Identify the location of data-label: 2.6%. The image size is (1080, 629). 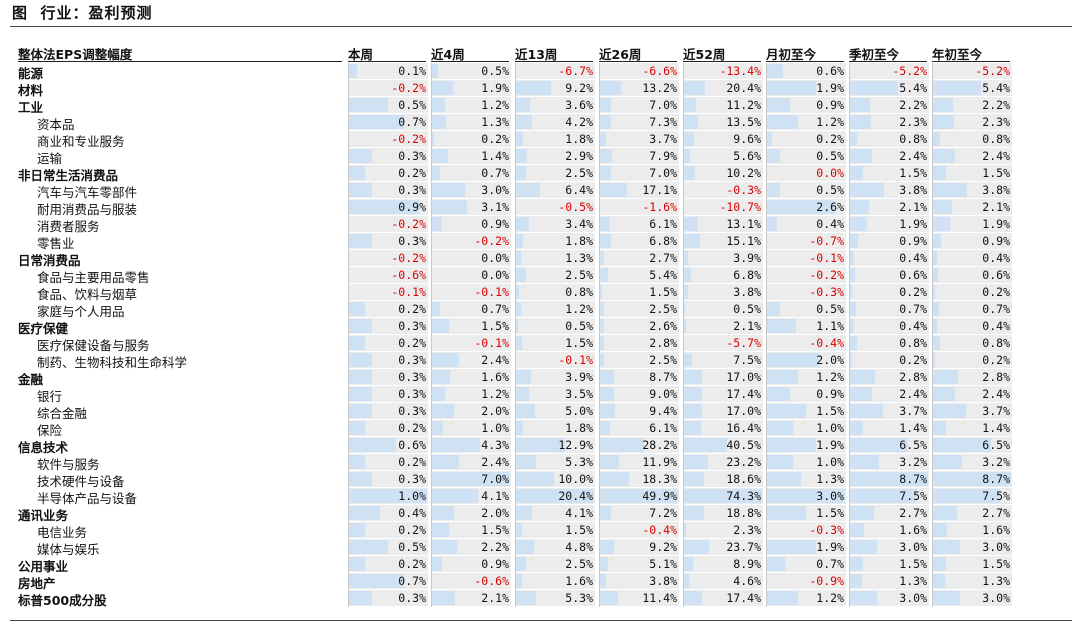
(663, 326).